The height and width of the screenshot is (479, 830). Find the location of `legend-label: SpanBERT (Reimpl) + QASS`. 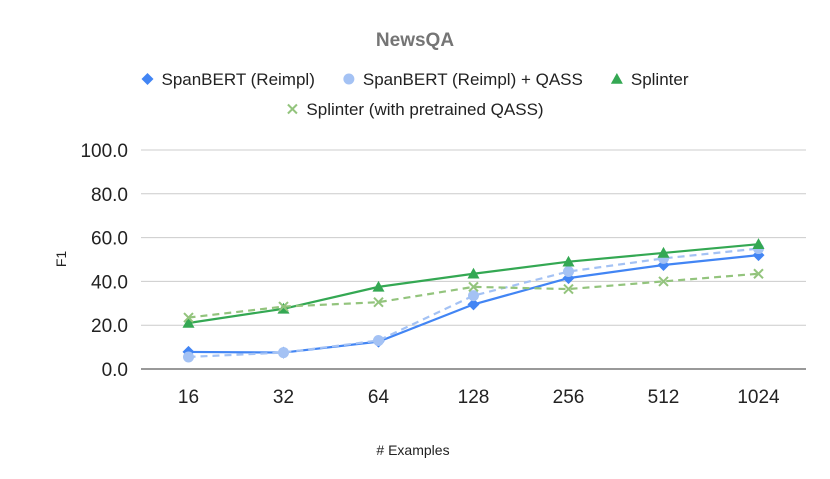

legend-label: SpanBERT (Reimpl) + QASS is located at coordinates (473, 79).